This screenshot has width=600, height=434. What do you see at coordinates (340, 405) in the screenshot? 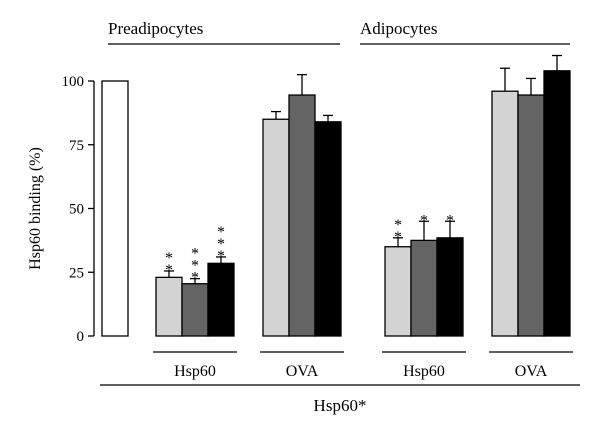
I see `footer-label: Hsp60*` at bounding box center [340, 405].